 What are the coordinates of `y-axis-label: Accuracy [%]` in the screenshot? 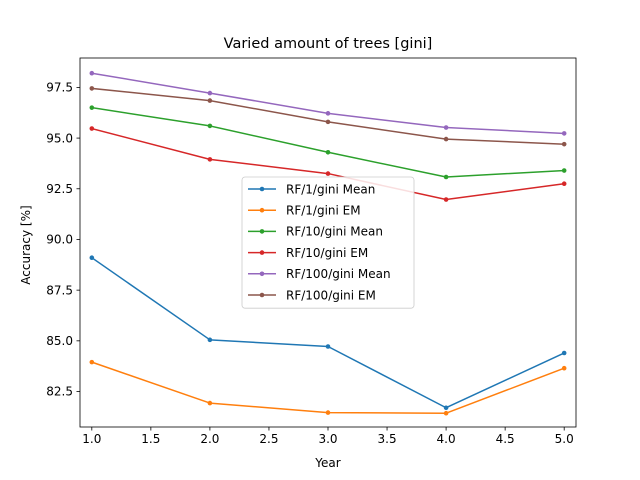 It's located at (26, 244).